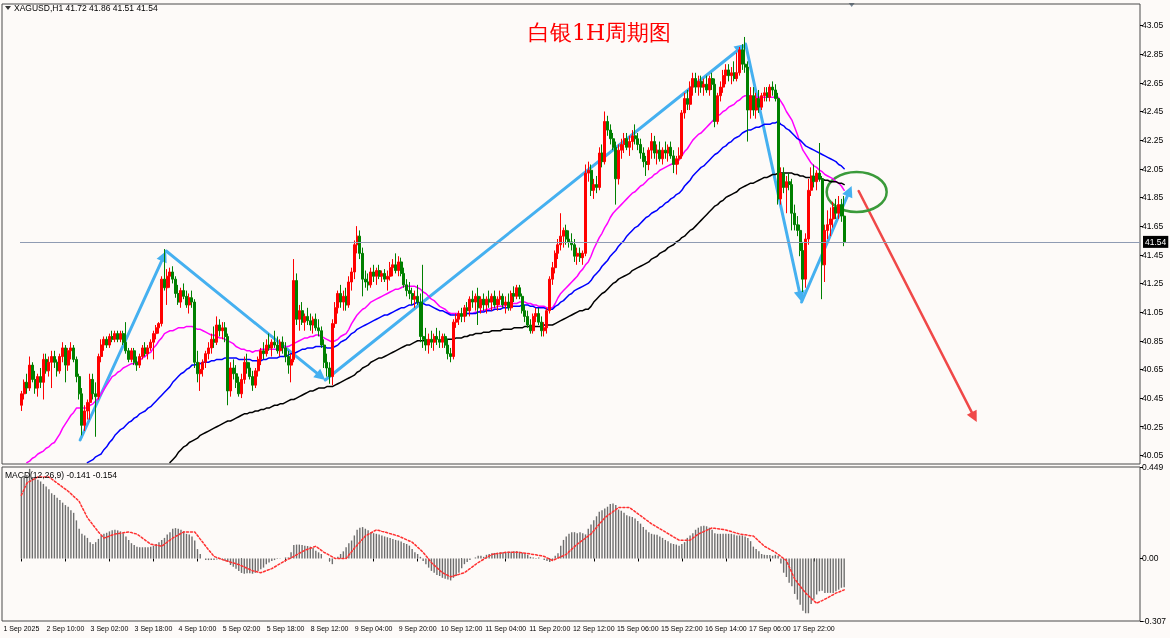 This screenshot has height=638, width=1170. Describe the element at coordinates (1153, 369) in the screenshot. I see `y-tick-label: 40.65` at that location.